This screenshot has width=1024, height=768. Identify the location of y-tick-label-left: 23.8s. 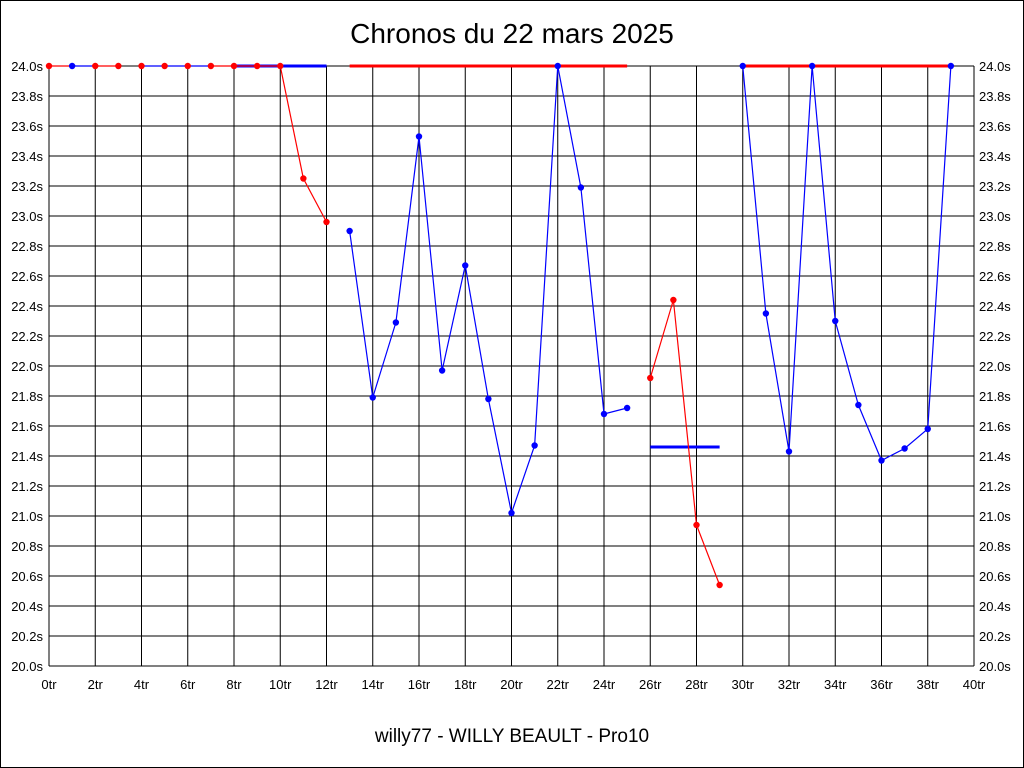
(27, 96).